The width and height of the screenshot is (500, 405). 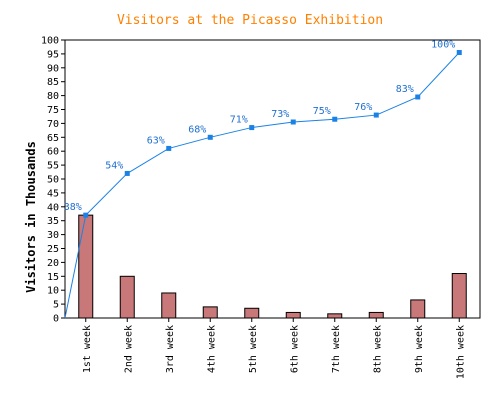 What do you see at coordinates (53, 124) in the screenshot?
I see `y-tick-label: 70` at bounding box center [53, 124].